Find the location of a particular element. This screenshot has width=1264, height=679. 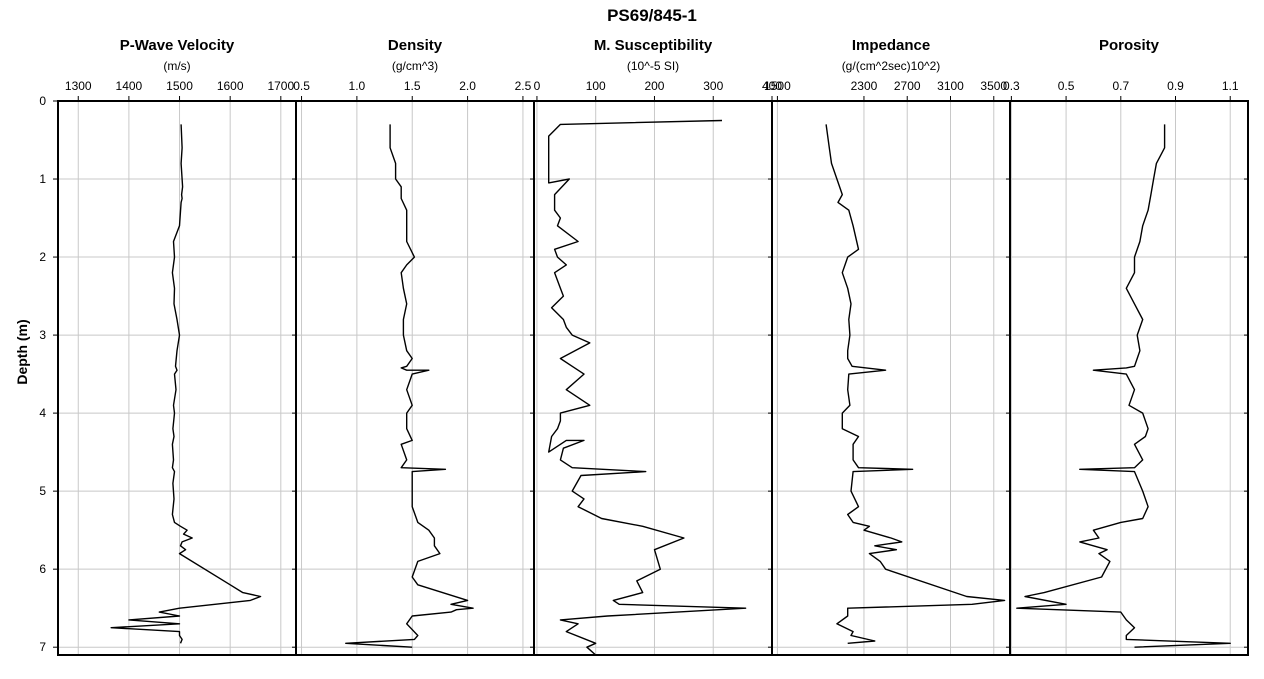

panel-title: M. Susceptibility is located at coordinates (653, 45).